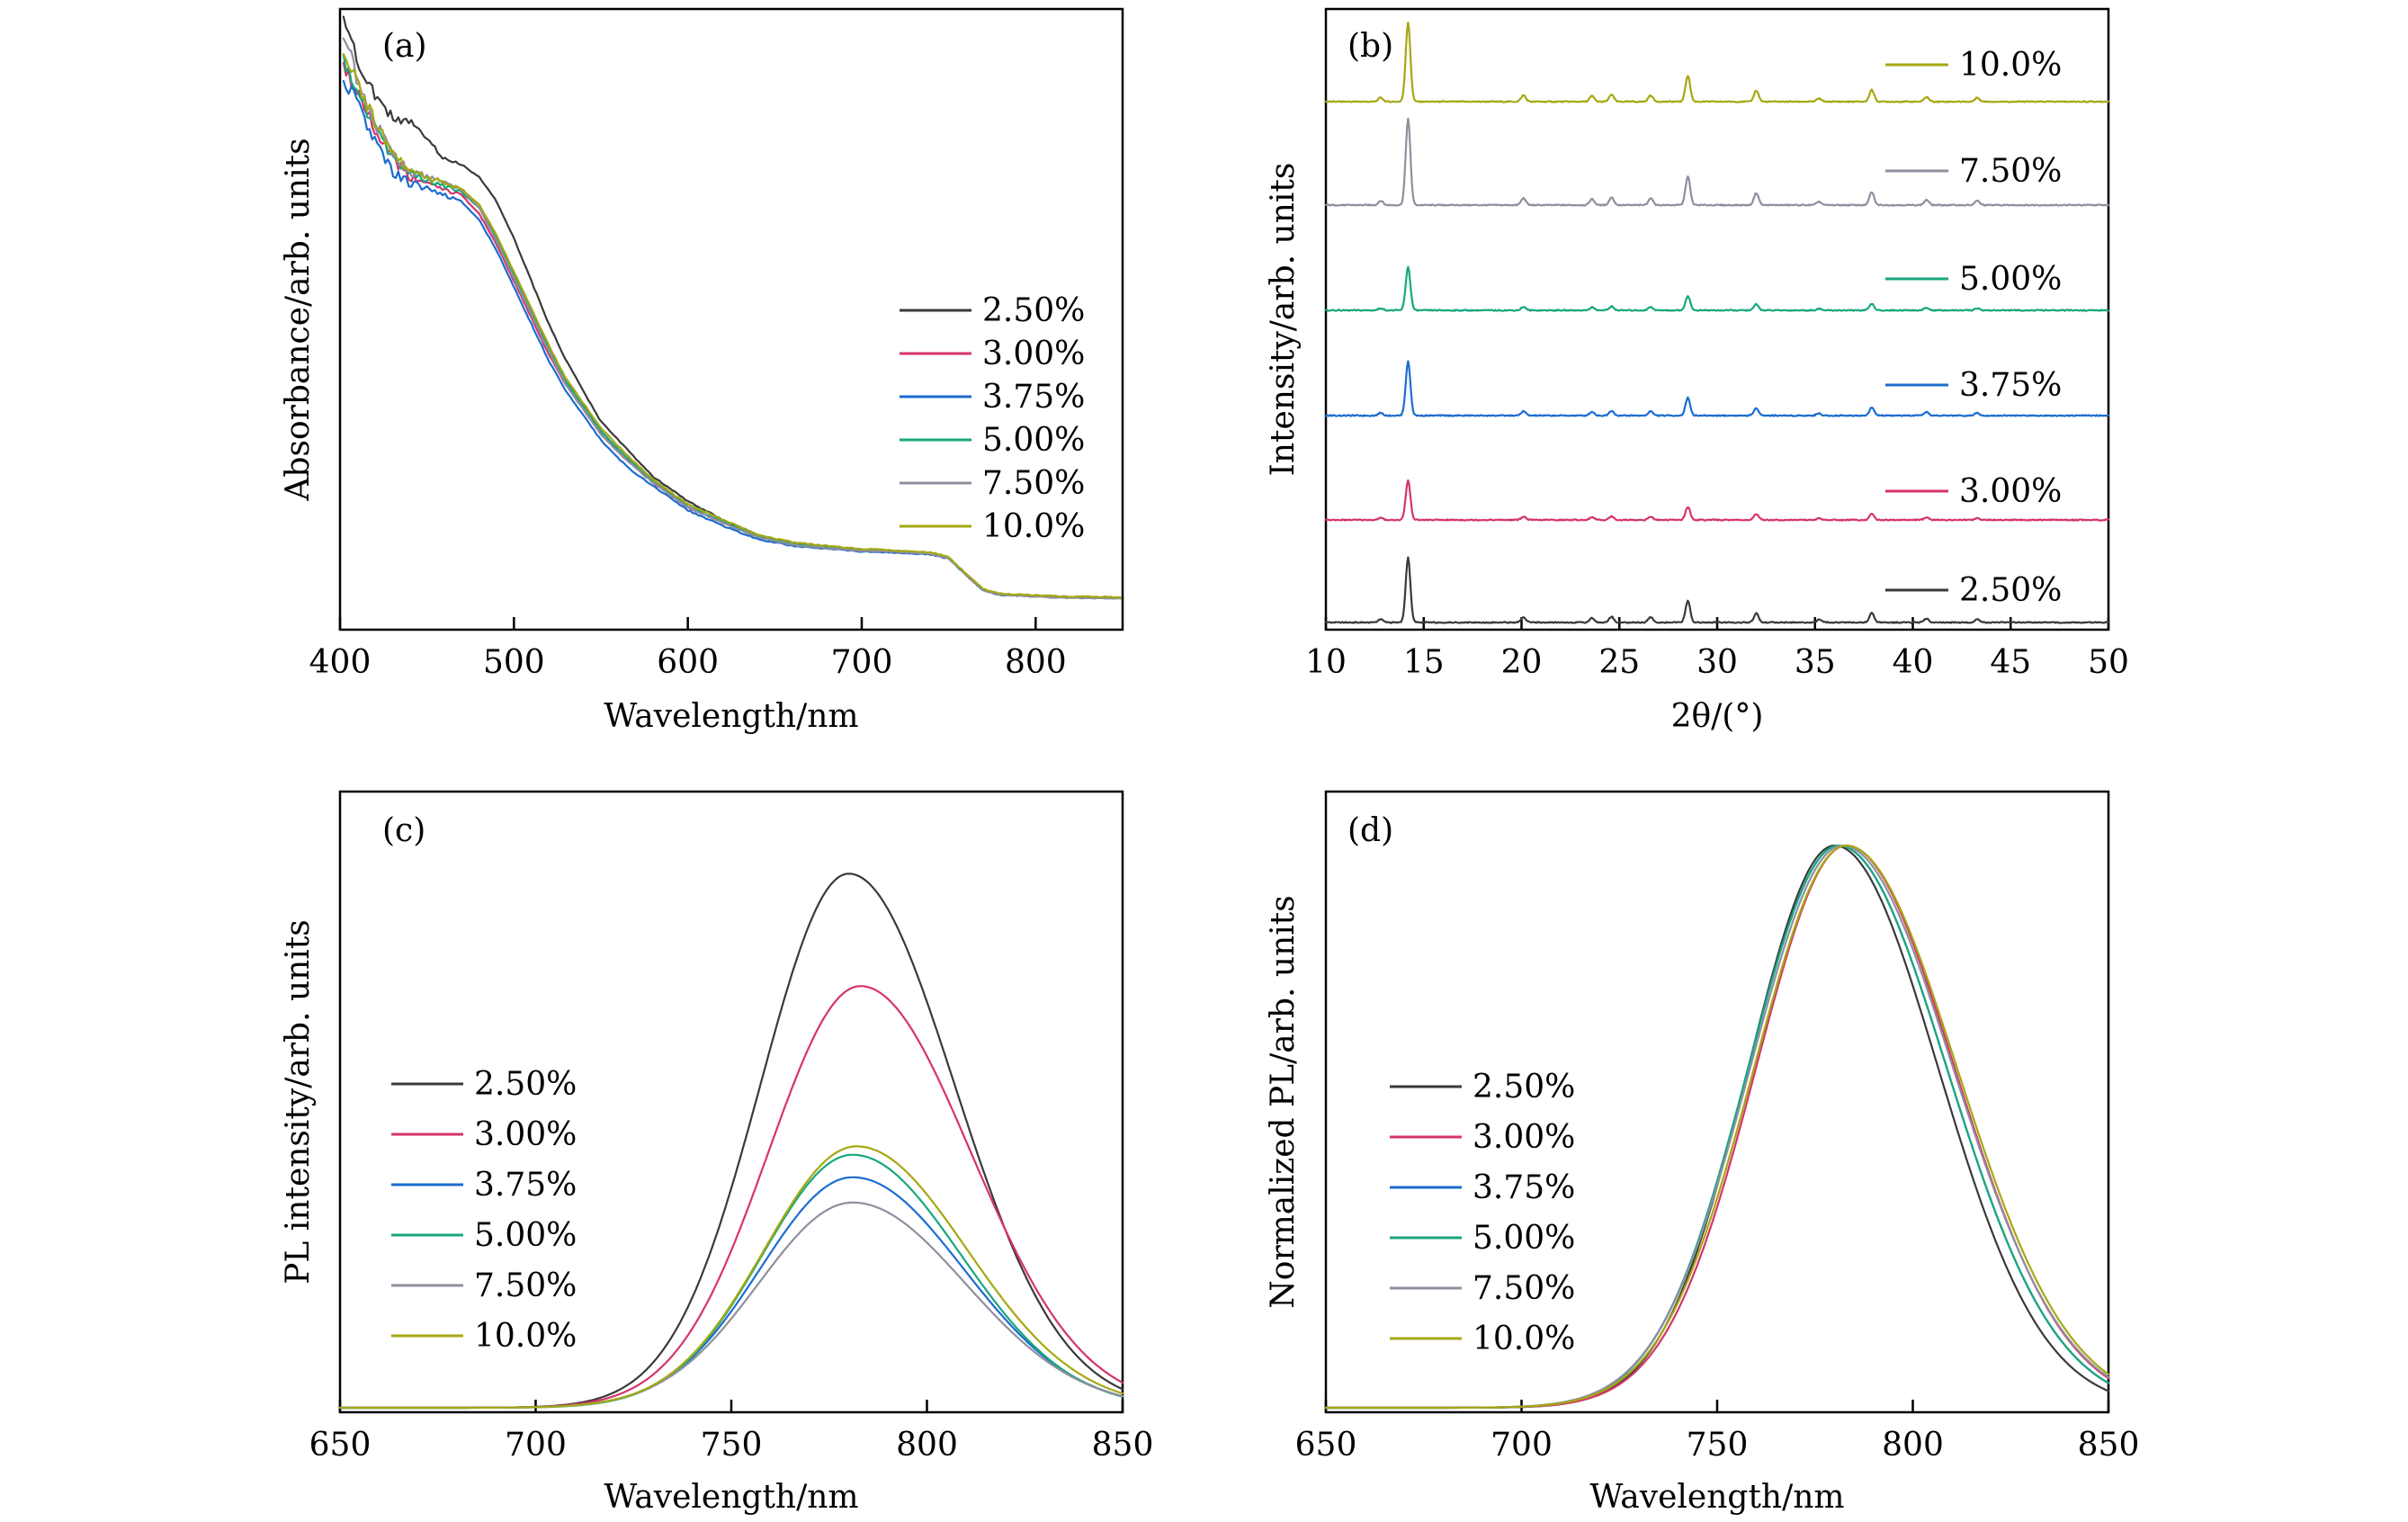 This screenshot has width=2408, height=1522. Describe the element at coordinates (1717, 162) in the screenshot. I see `panel-b-series-7.50%` at that location.